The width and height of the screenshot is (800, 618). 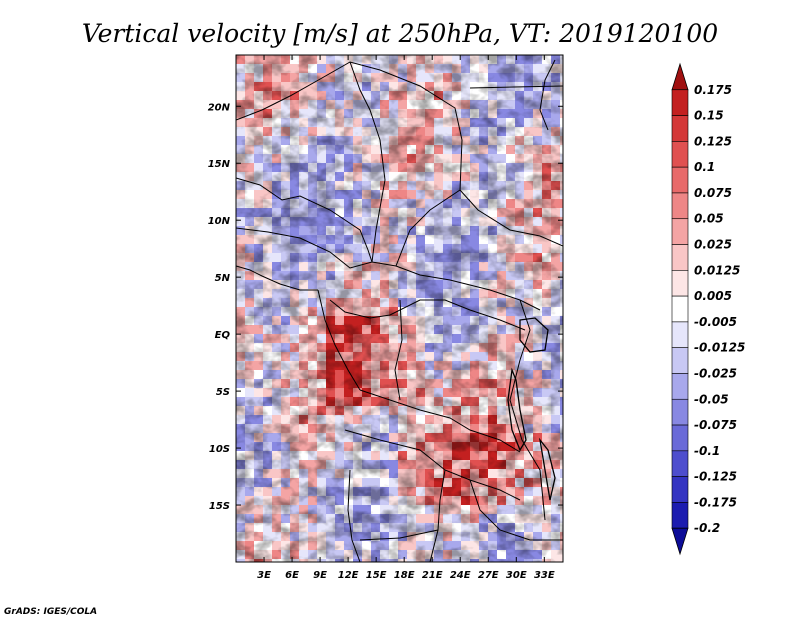 What do you see at coordinates (713, 141) in the screenshot?
I see `colorbar-label: 0.125` at bounding box center [713, 141].